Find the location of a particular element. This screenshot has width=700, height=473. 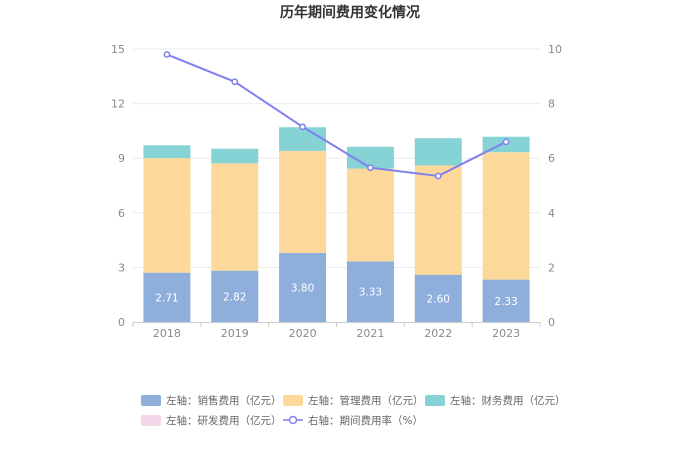

legend-label: 左轴：销售费用（亿元） is located at coordinates (224, 400).